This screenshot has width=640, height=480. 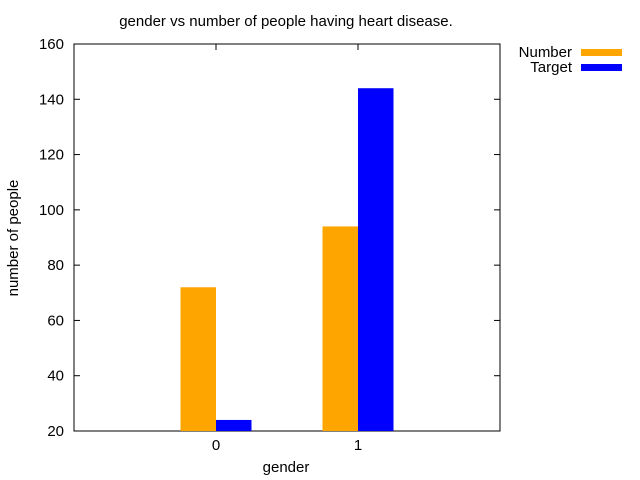 What do you see at coordinates (216, 445) in the screenshot?
I see `x-tick-label: 0` at bounding box center [216, 445].